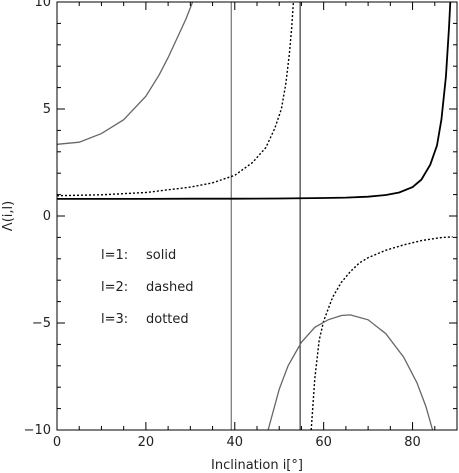 The image size is (459, 473). I want to click on x-tick-label-0: 0, so click(57, 442).